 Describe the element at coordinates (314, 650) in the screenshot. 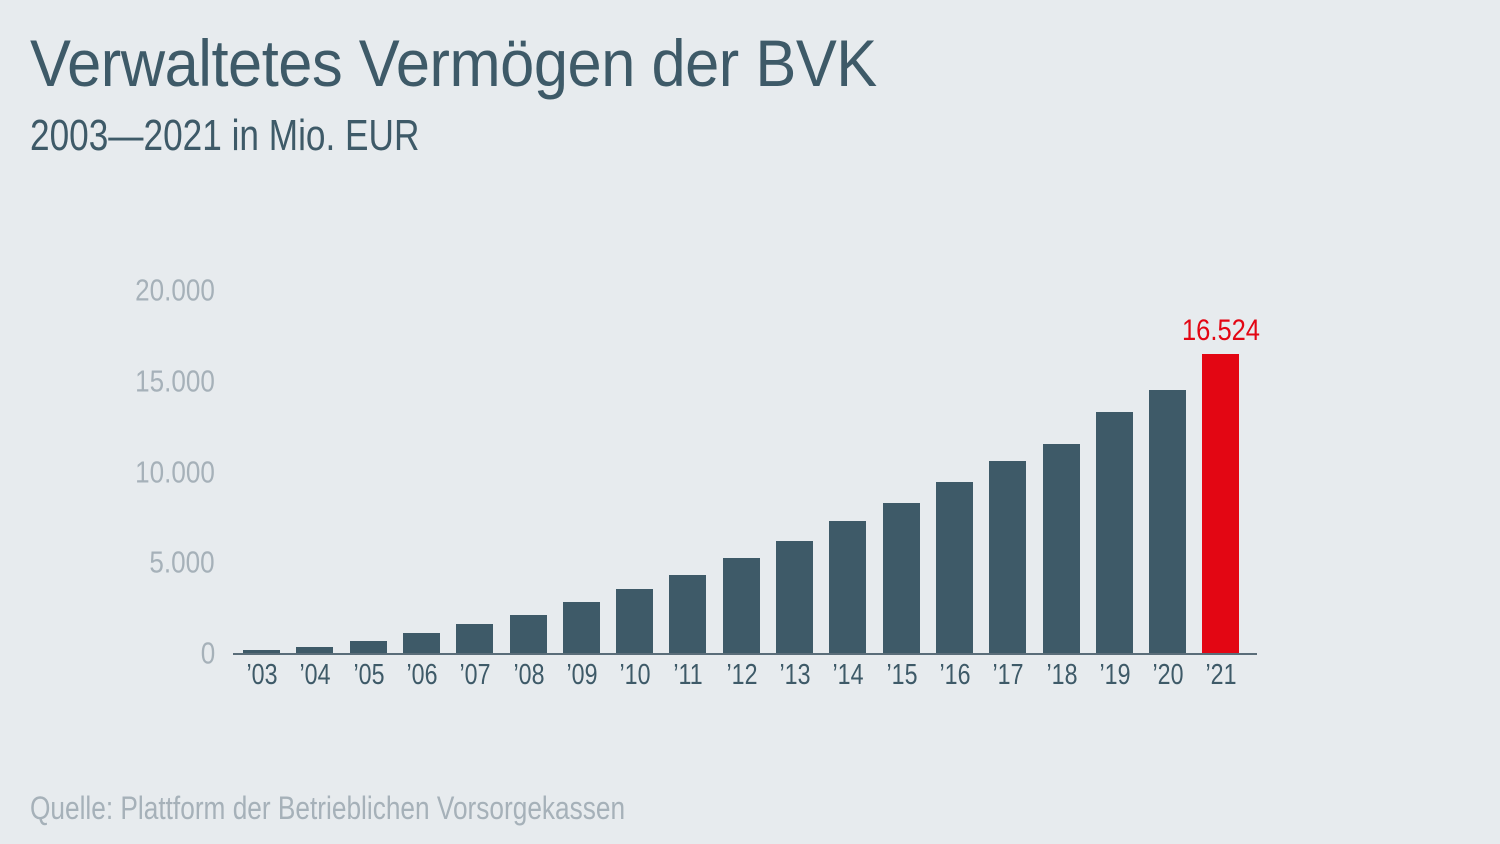

I see `bar-2004` at that location.